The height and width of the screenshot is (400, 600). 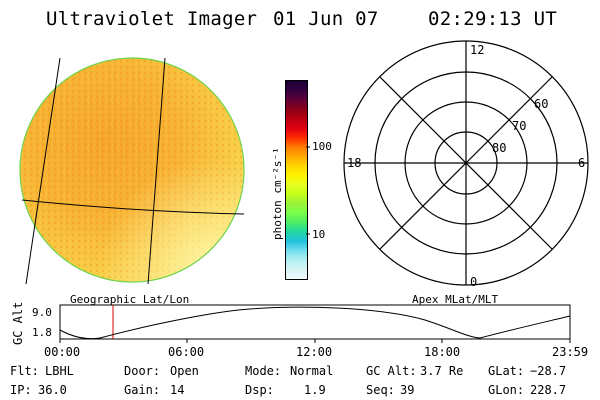 What do you see at coordinates (326, 19) in the screenshot?
I see `date-label: 01 Jun 07` at bounding box center [326, 19].